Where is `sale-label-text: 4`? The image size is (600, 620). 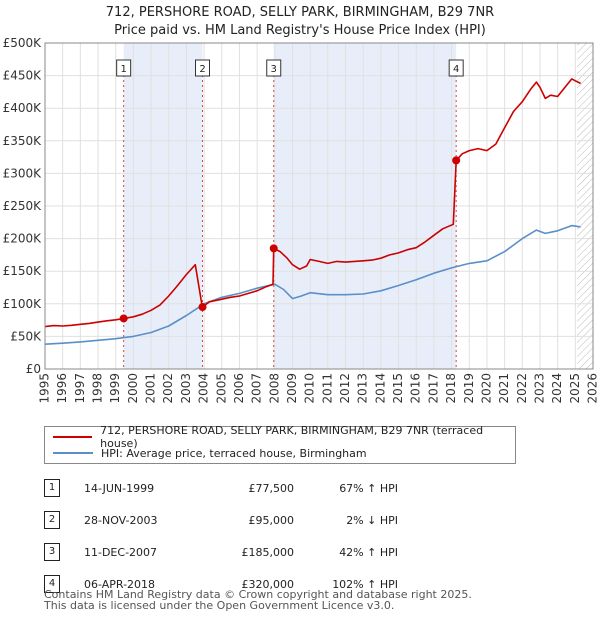
sale-label-text: 4 is located at coordinates (456, 69).